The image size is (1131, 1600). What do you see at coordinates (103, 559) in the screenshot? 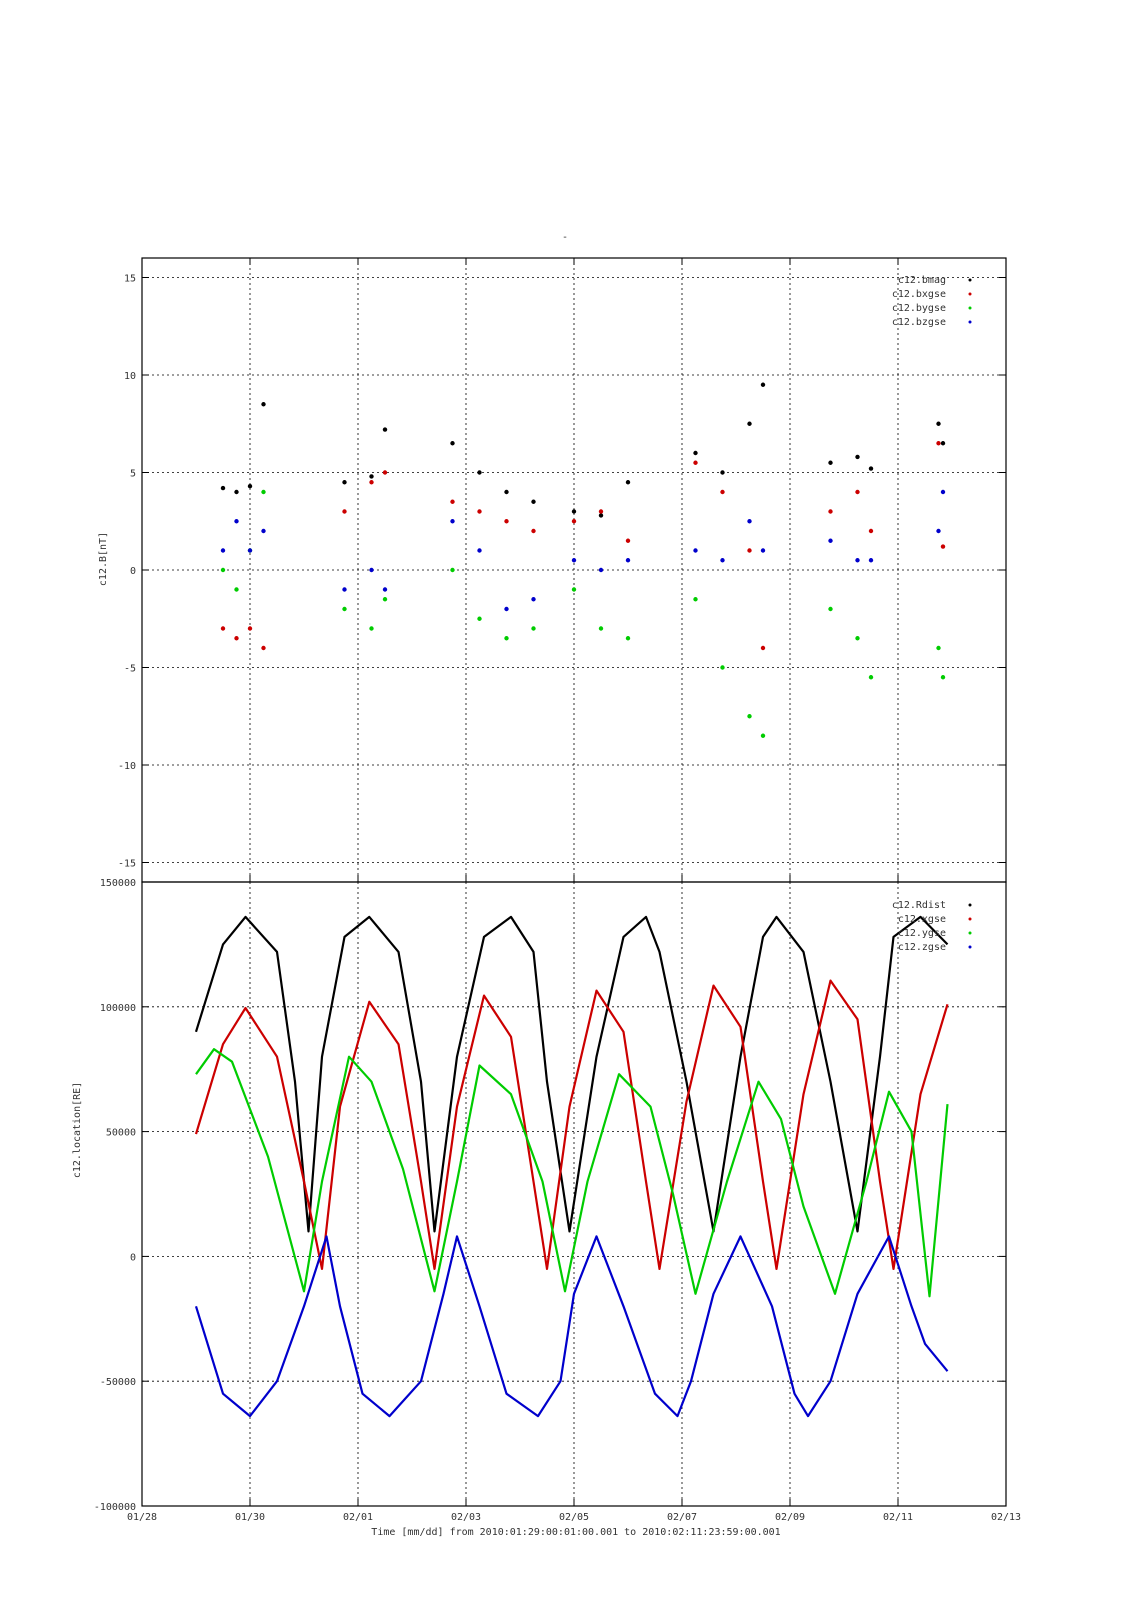
I see `magnetic-field-y-axis-label: c12.B[nT]` at bounding box center [103, 559].